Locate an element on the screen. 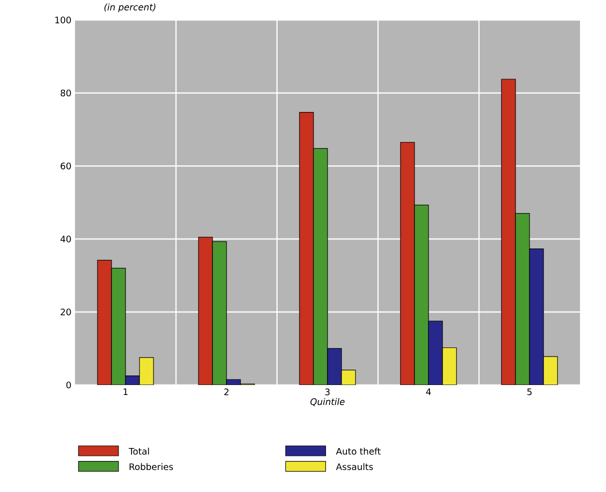 The width and height of the screenshot is (606, 492). x-tick-label: 1 is located at coordinates (126, 392).